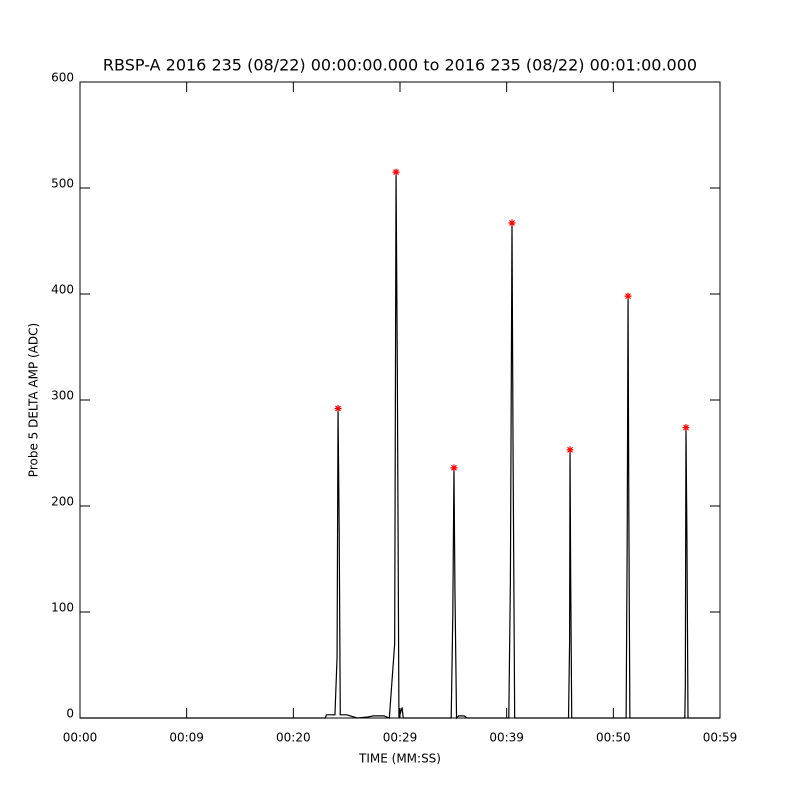 This screenshot has height=804, width=800. What do you see at coordinates (613, 738) in the screenshot?
I see `x-tick-label: 00:50` at bounding box center [613, 738].